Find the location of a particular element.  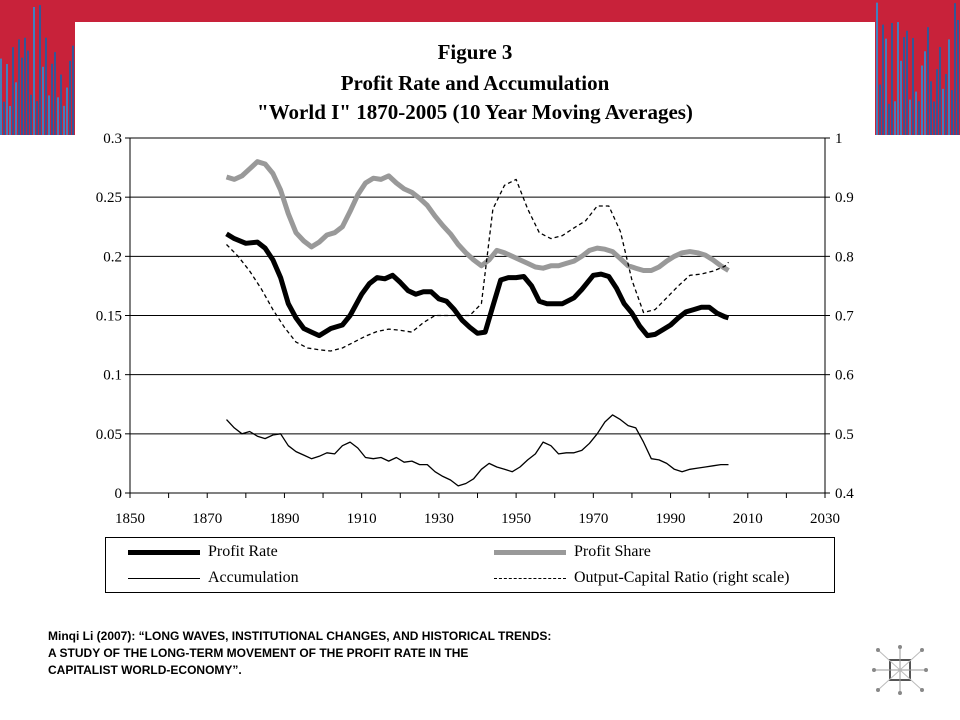

series-line-profit-share is located at coordinates (477, 216).